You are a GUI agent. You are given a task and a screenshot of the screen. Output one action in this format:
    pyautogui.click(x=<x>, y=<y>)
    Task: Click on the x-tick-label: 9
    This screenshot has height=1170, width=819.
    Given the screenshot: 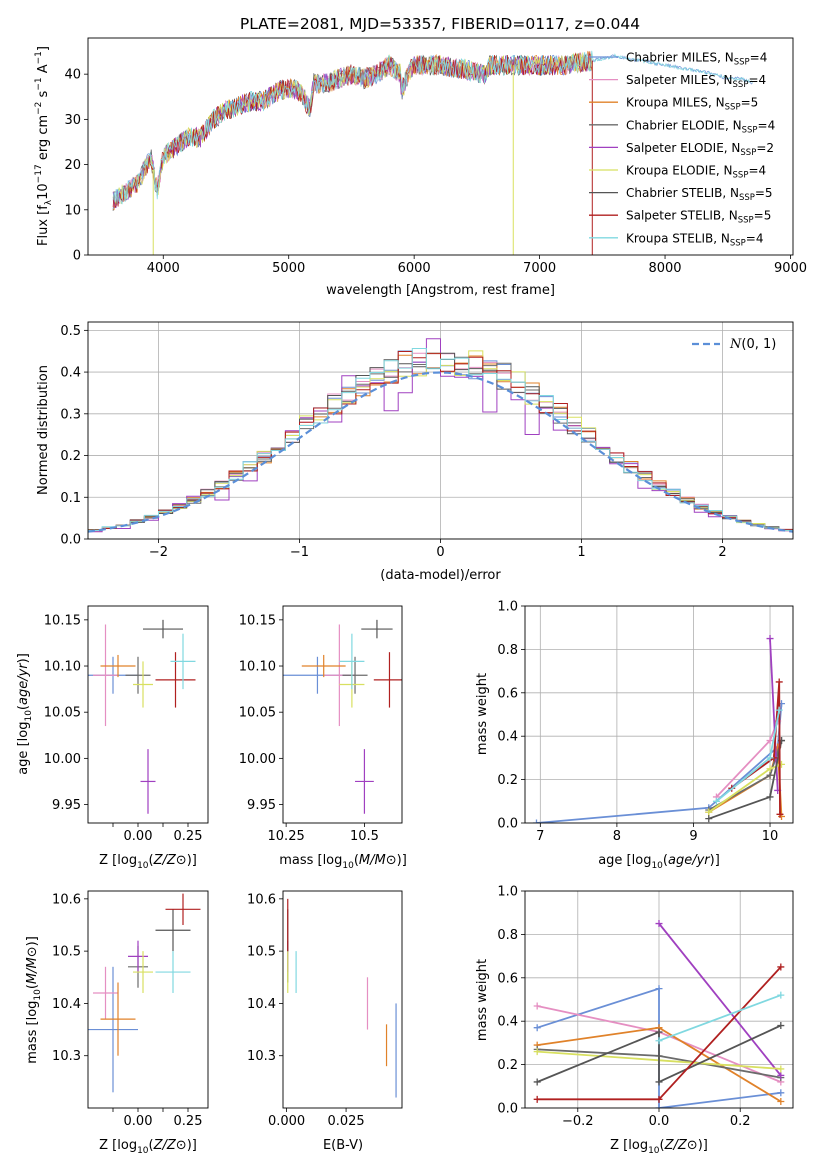 What is the action you would take?
    pyautogui.click(x=693, y=836)
    